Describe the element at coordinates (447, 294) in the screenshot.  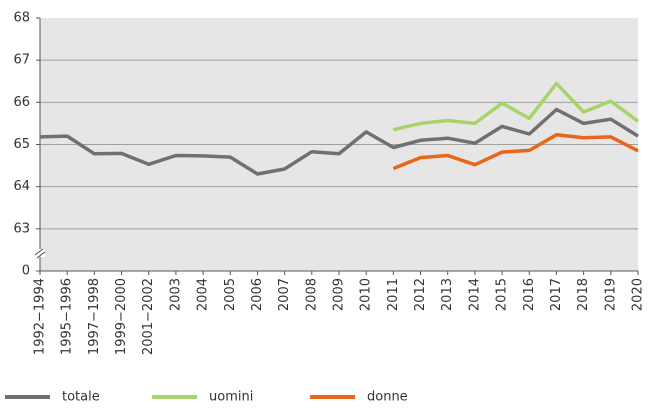
I see `x-tick-label: 2013` at that location.